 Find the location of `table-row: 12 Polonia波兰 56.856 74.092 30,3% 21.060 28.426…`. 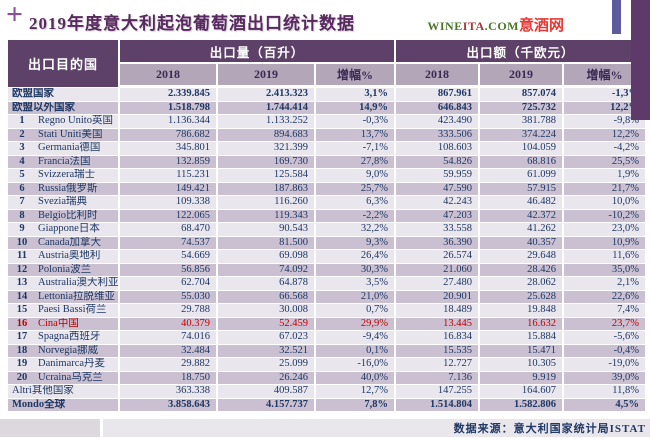

table-row: 12 Polonia波兰 56.856 74.092 30,3% 21.060 28.426… is located at coordinates (326, 270).